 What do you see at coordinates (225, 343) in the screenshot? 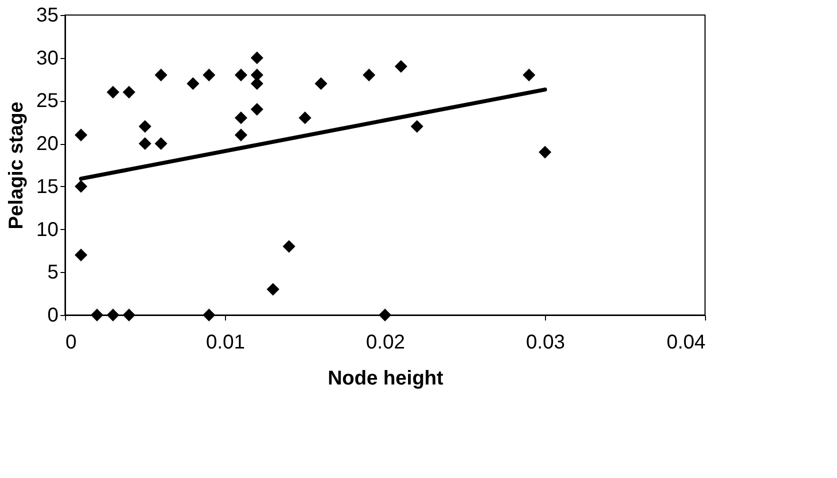
I see `x-tick-label: 0.01` at bounding box center [225, 343].